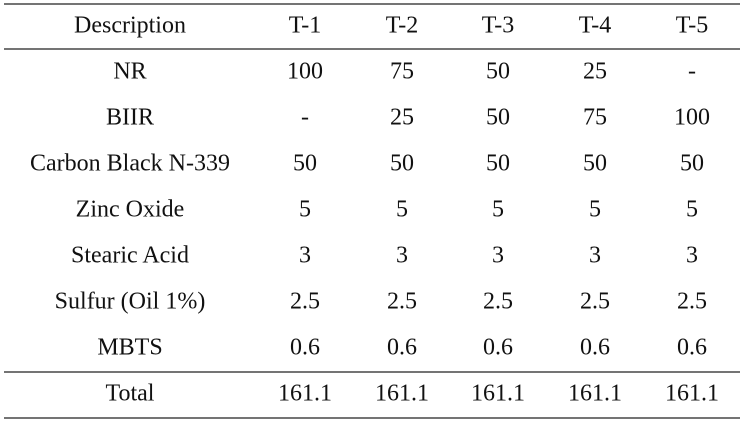 The image size is (744, 429). What do you see at coordinates (692, 26) in the screenshot?
I see `header-cell: T-5` at bounding box center [692, 26].